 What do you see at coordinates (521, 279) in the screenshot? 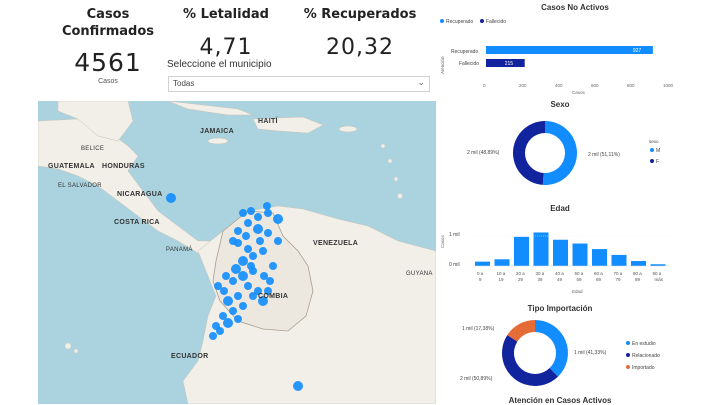
I see `edad-tick: 29` at bounding box center [521, 279].